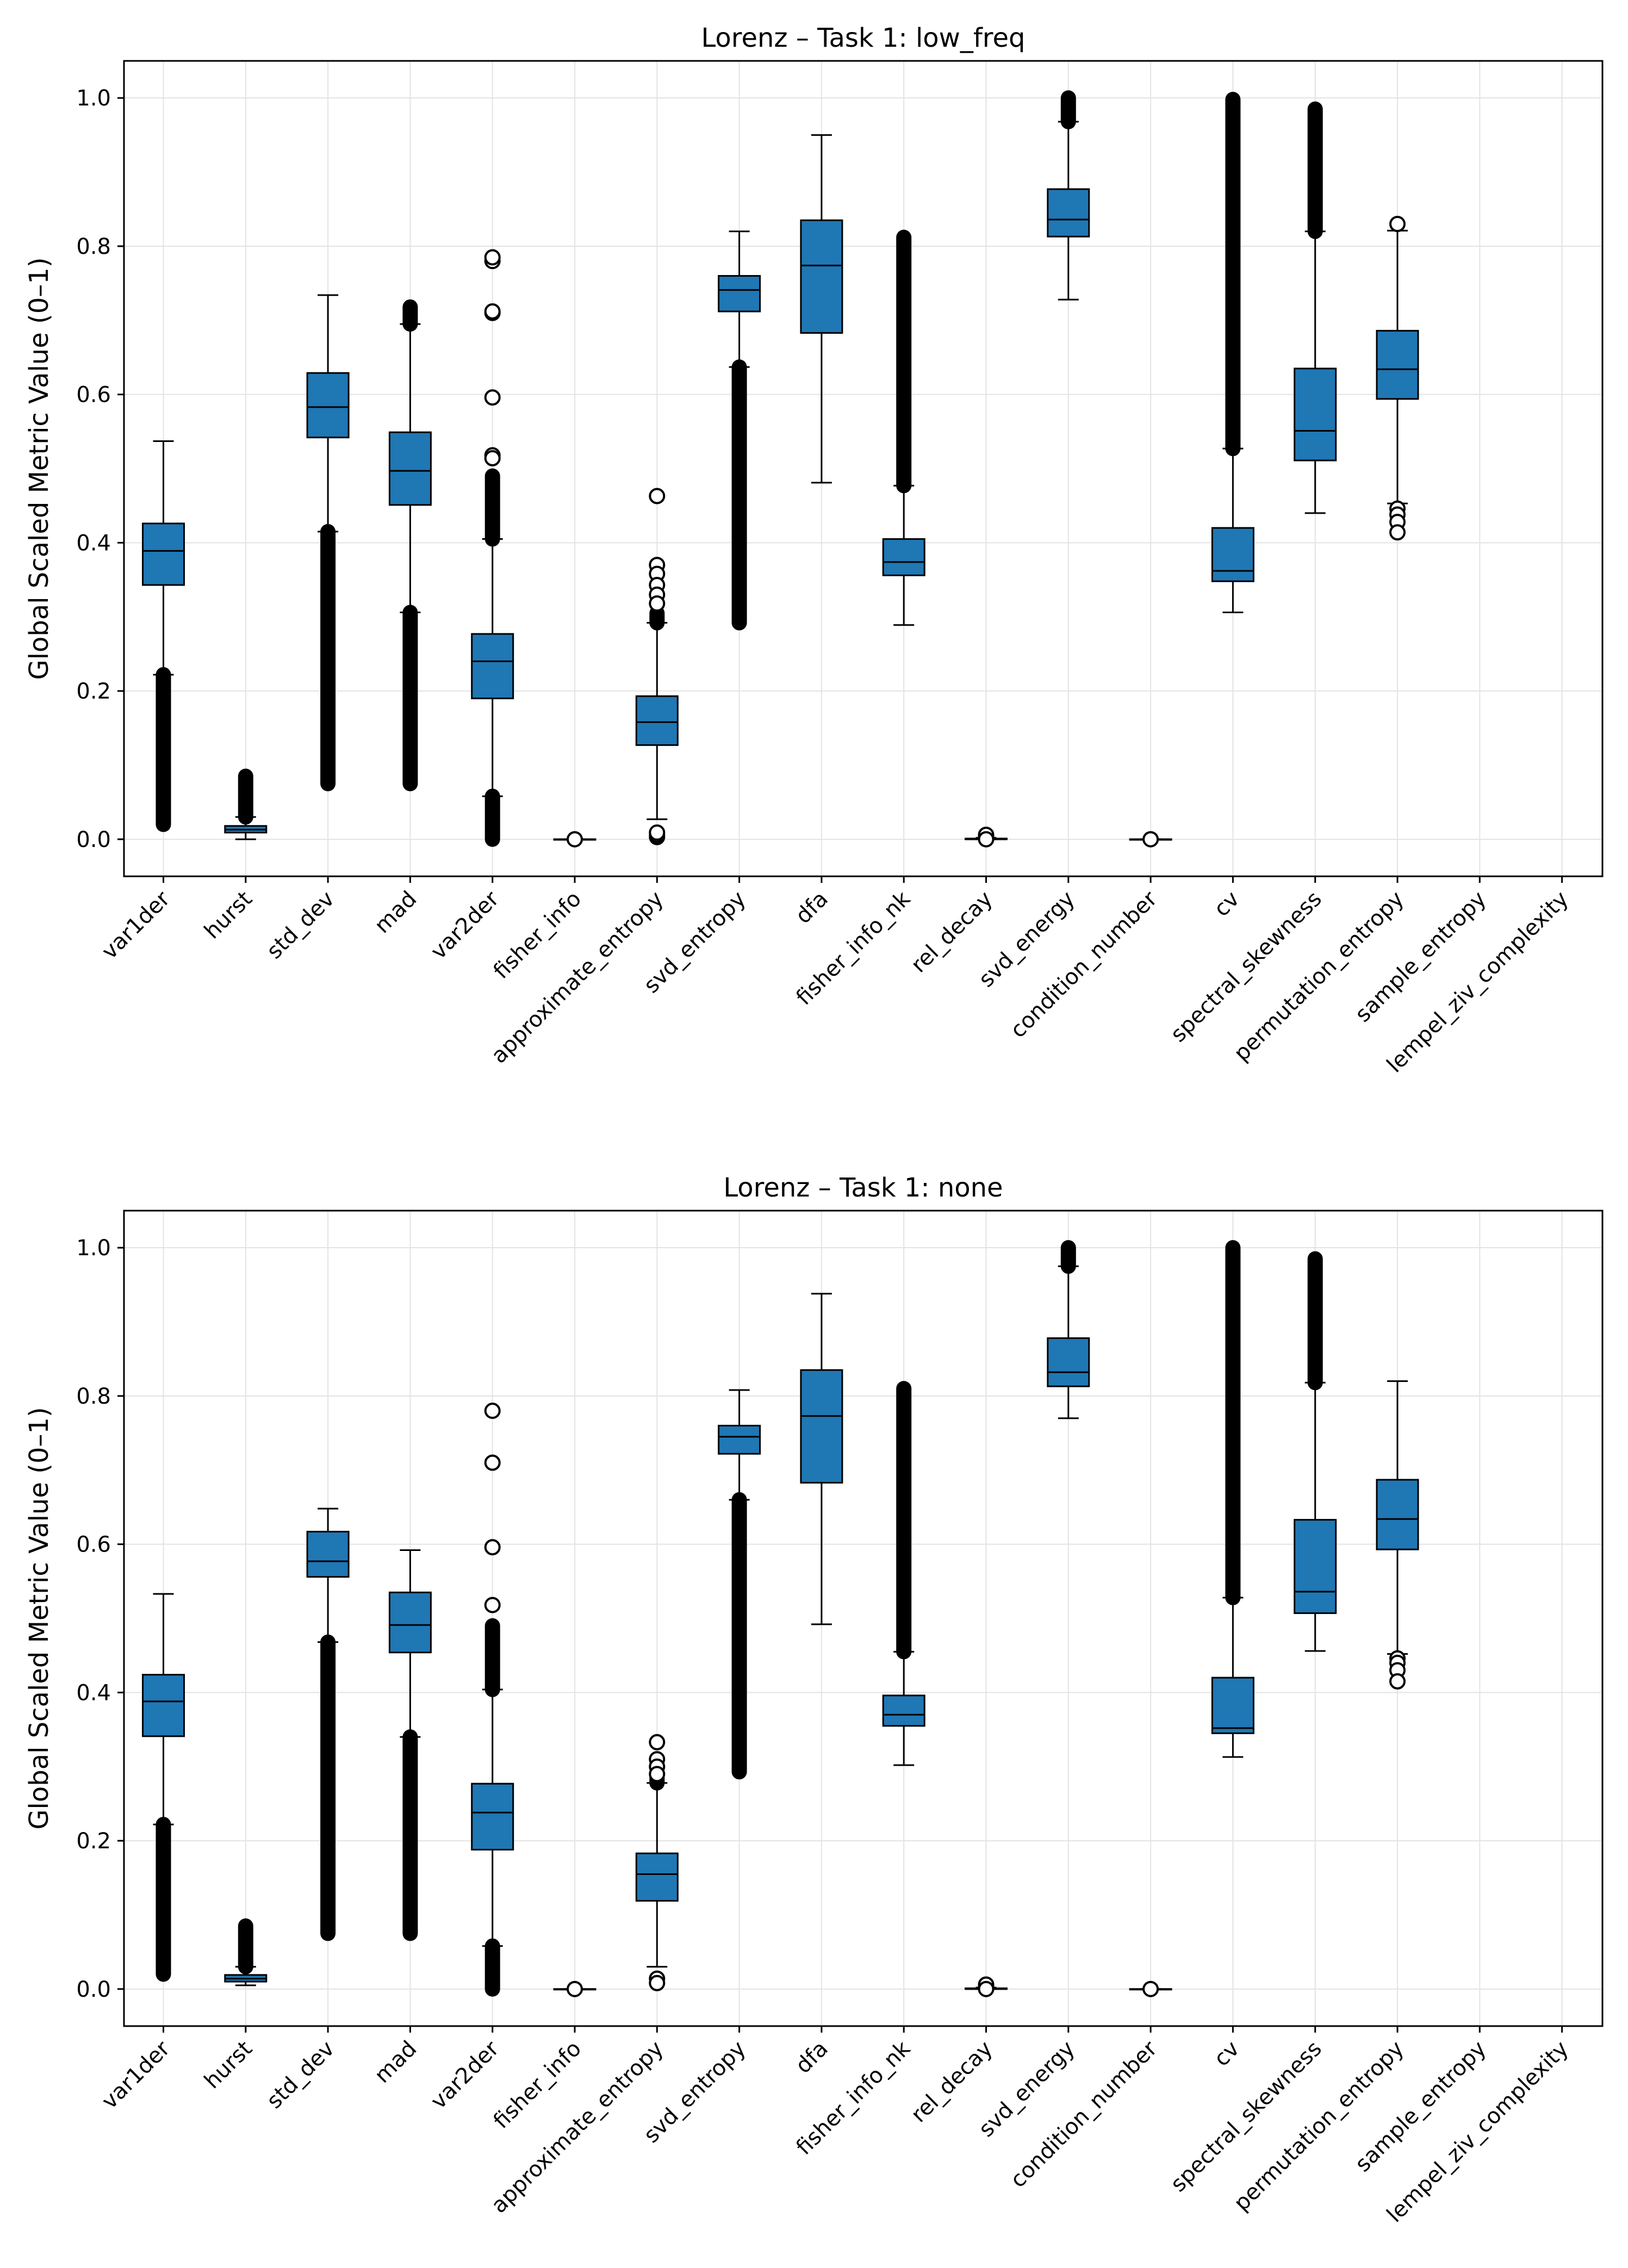 The width and height of the screenshot is (1628, 2268). Describe the element at coordinates (739, 1584) in the screenshot. I see `box-svd_entropy` at that location.